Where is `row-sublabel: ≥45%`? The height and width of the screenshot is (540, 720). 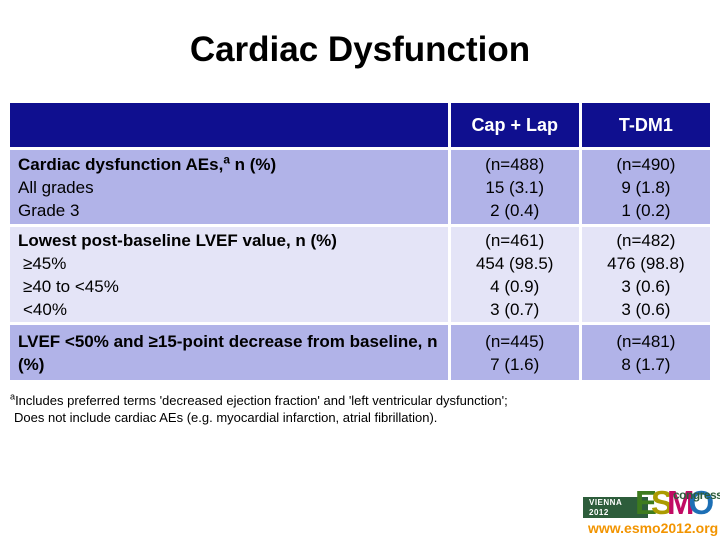
row-sublabel: ≥45% is located at coordinates (45, 263).